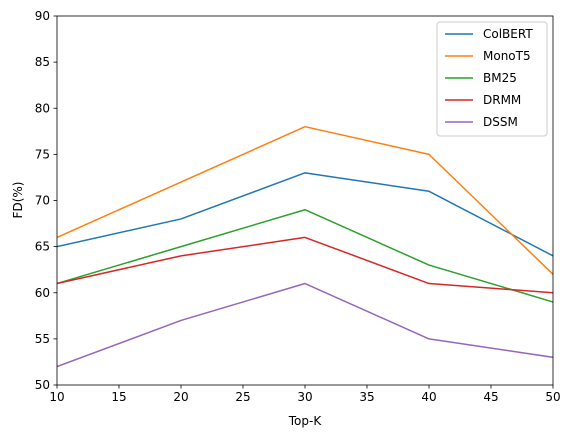 The width and height of the screenshot is (571, 438). What do you see at coordinates (42, 339) in the screenshot?
I see `y-tick-label: 55` at bounding box center [42, 339].